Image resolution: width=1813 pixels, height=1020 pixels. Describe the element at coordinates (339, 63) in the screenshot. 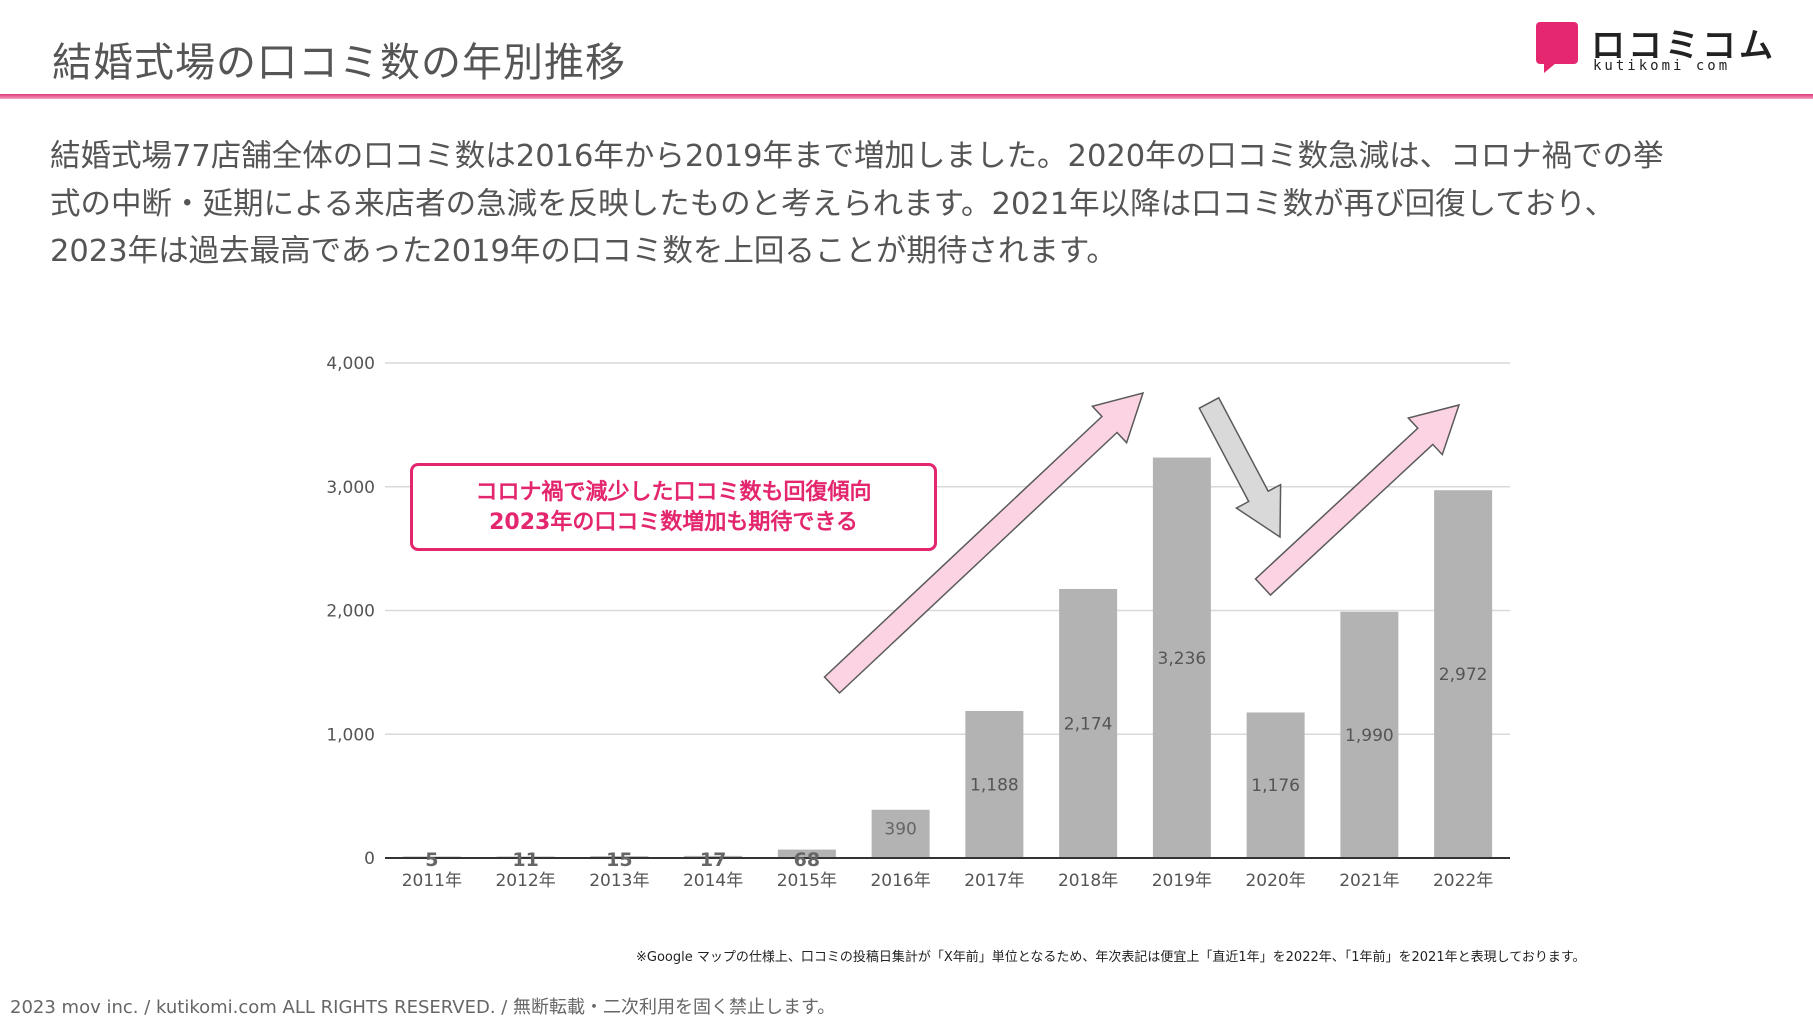

I see `page-title: 結婚式場の口コミ数の年別推移` at that location.